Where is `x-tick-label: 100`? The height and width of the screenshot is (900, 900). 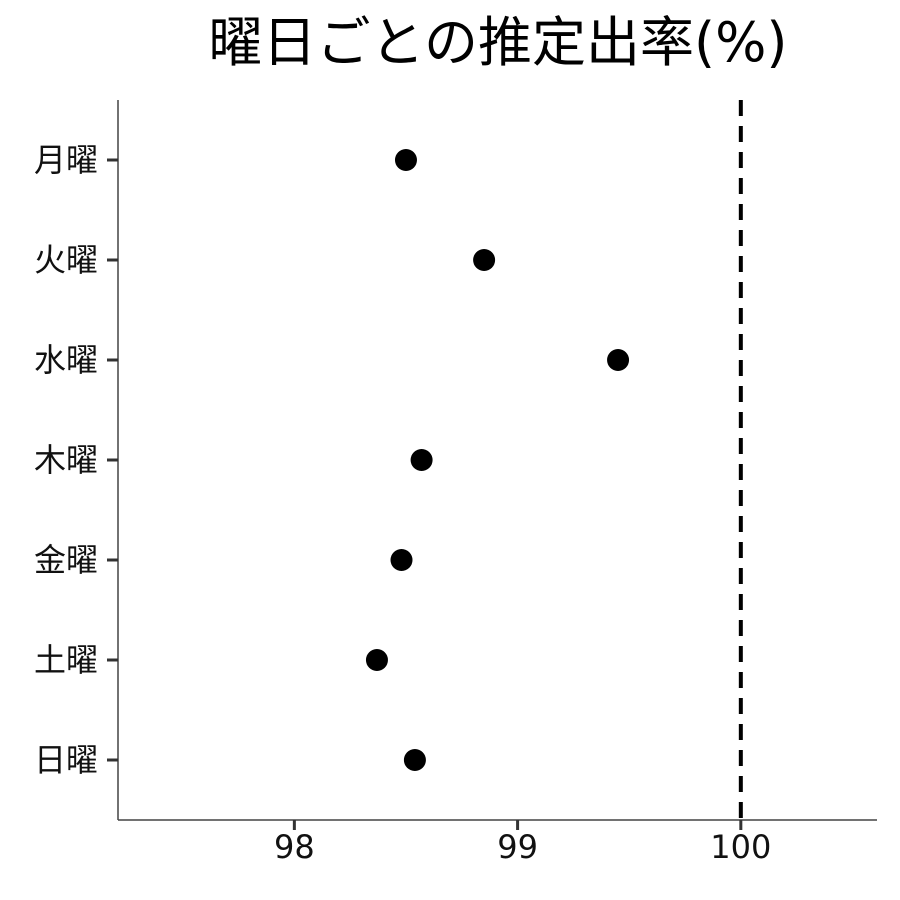 x-tick-label: 100 is located at coordinates (740, 847).